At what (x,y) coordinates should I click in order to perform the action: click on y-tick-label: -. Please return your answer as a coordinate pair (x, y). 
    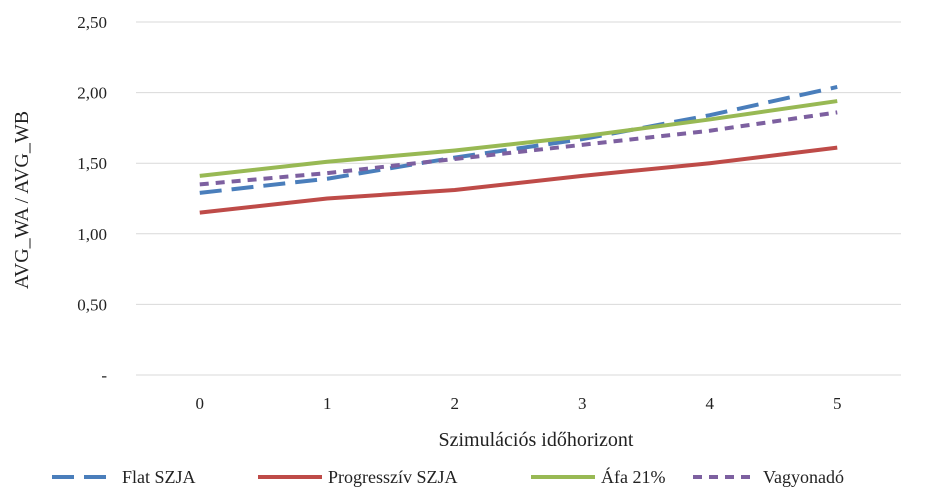
    Looking at the image, I should click on (104, 375).